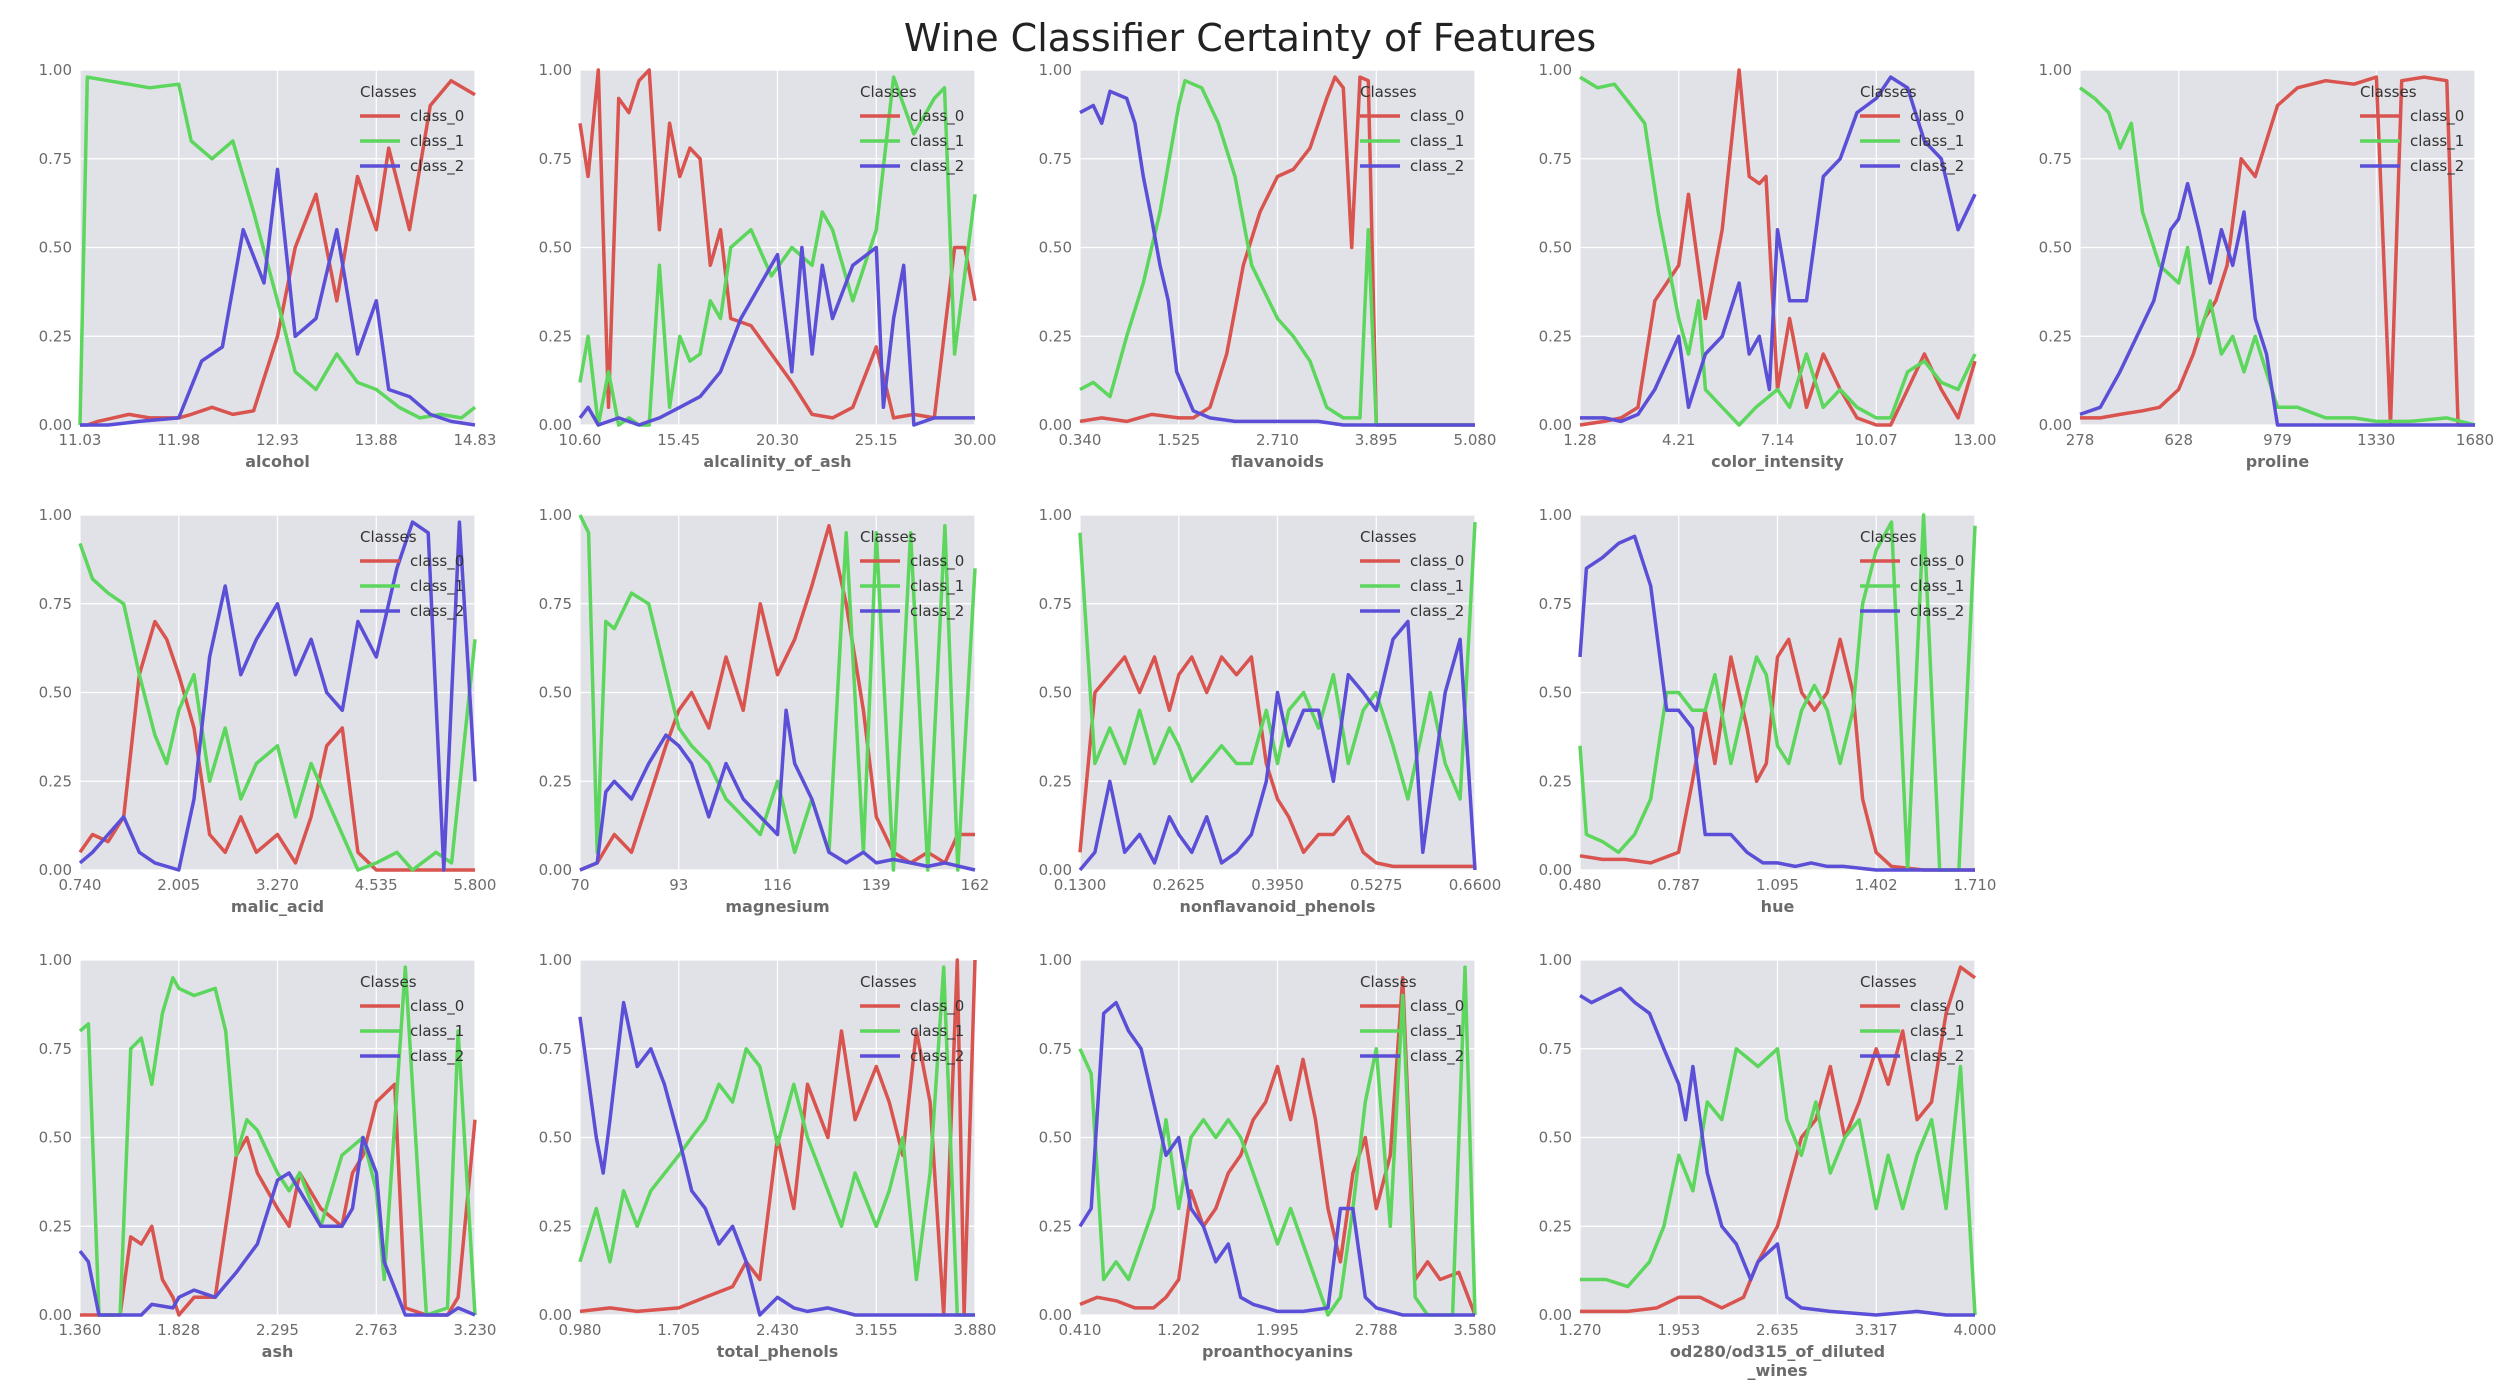 The height and width of the screenshot is (1400, 2500). Describe the element at coordinates (1777, 1361) in the screenshot. I see `x-axis-label: od280/od315_of_diluted _wines` at that location.